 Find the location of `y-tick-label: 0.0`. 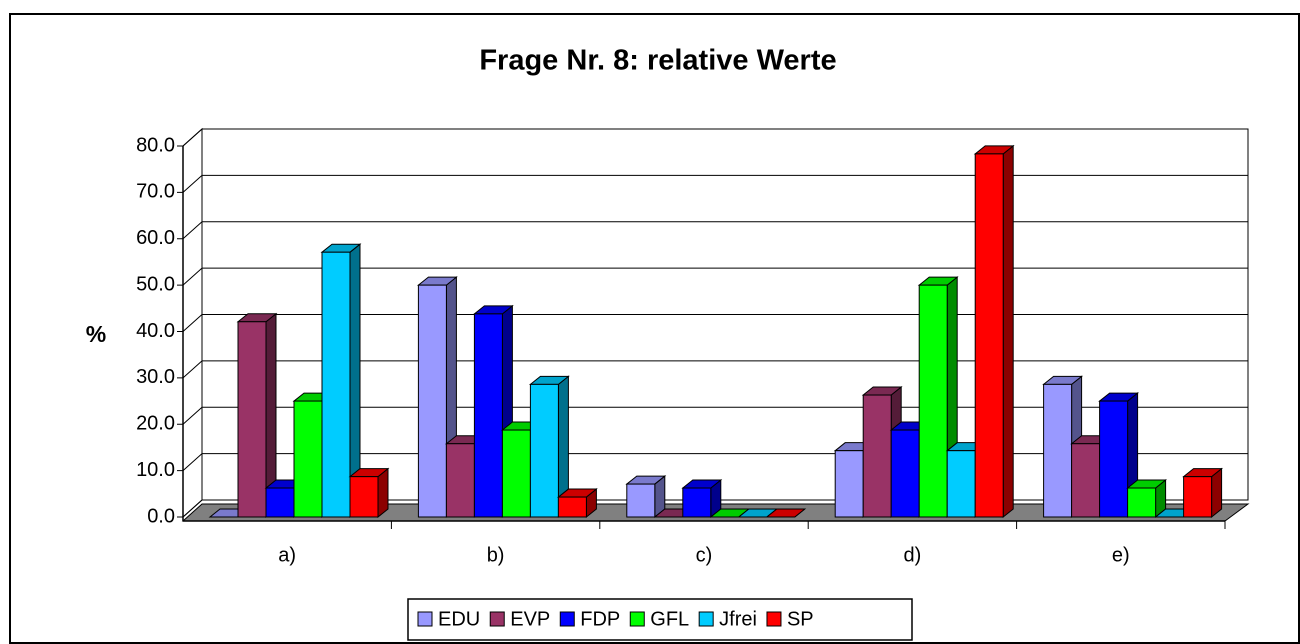

y-tick-label: 0.0 is located at coordinates (161, 516).